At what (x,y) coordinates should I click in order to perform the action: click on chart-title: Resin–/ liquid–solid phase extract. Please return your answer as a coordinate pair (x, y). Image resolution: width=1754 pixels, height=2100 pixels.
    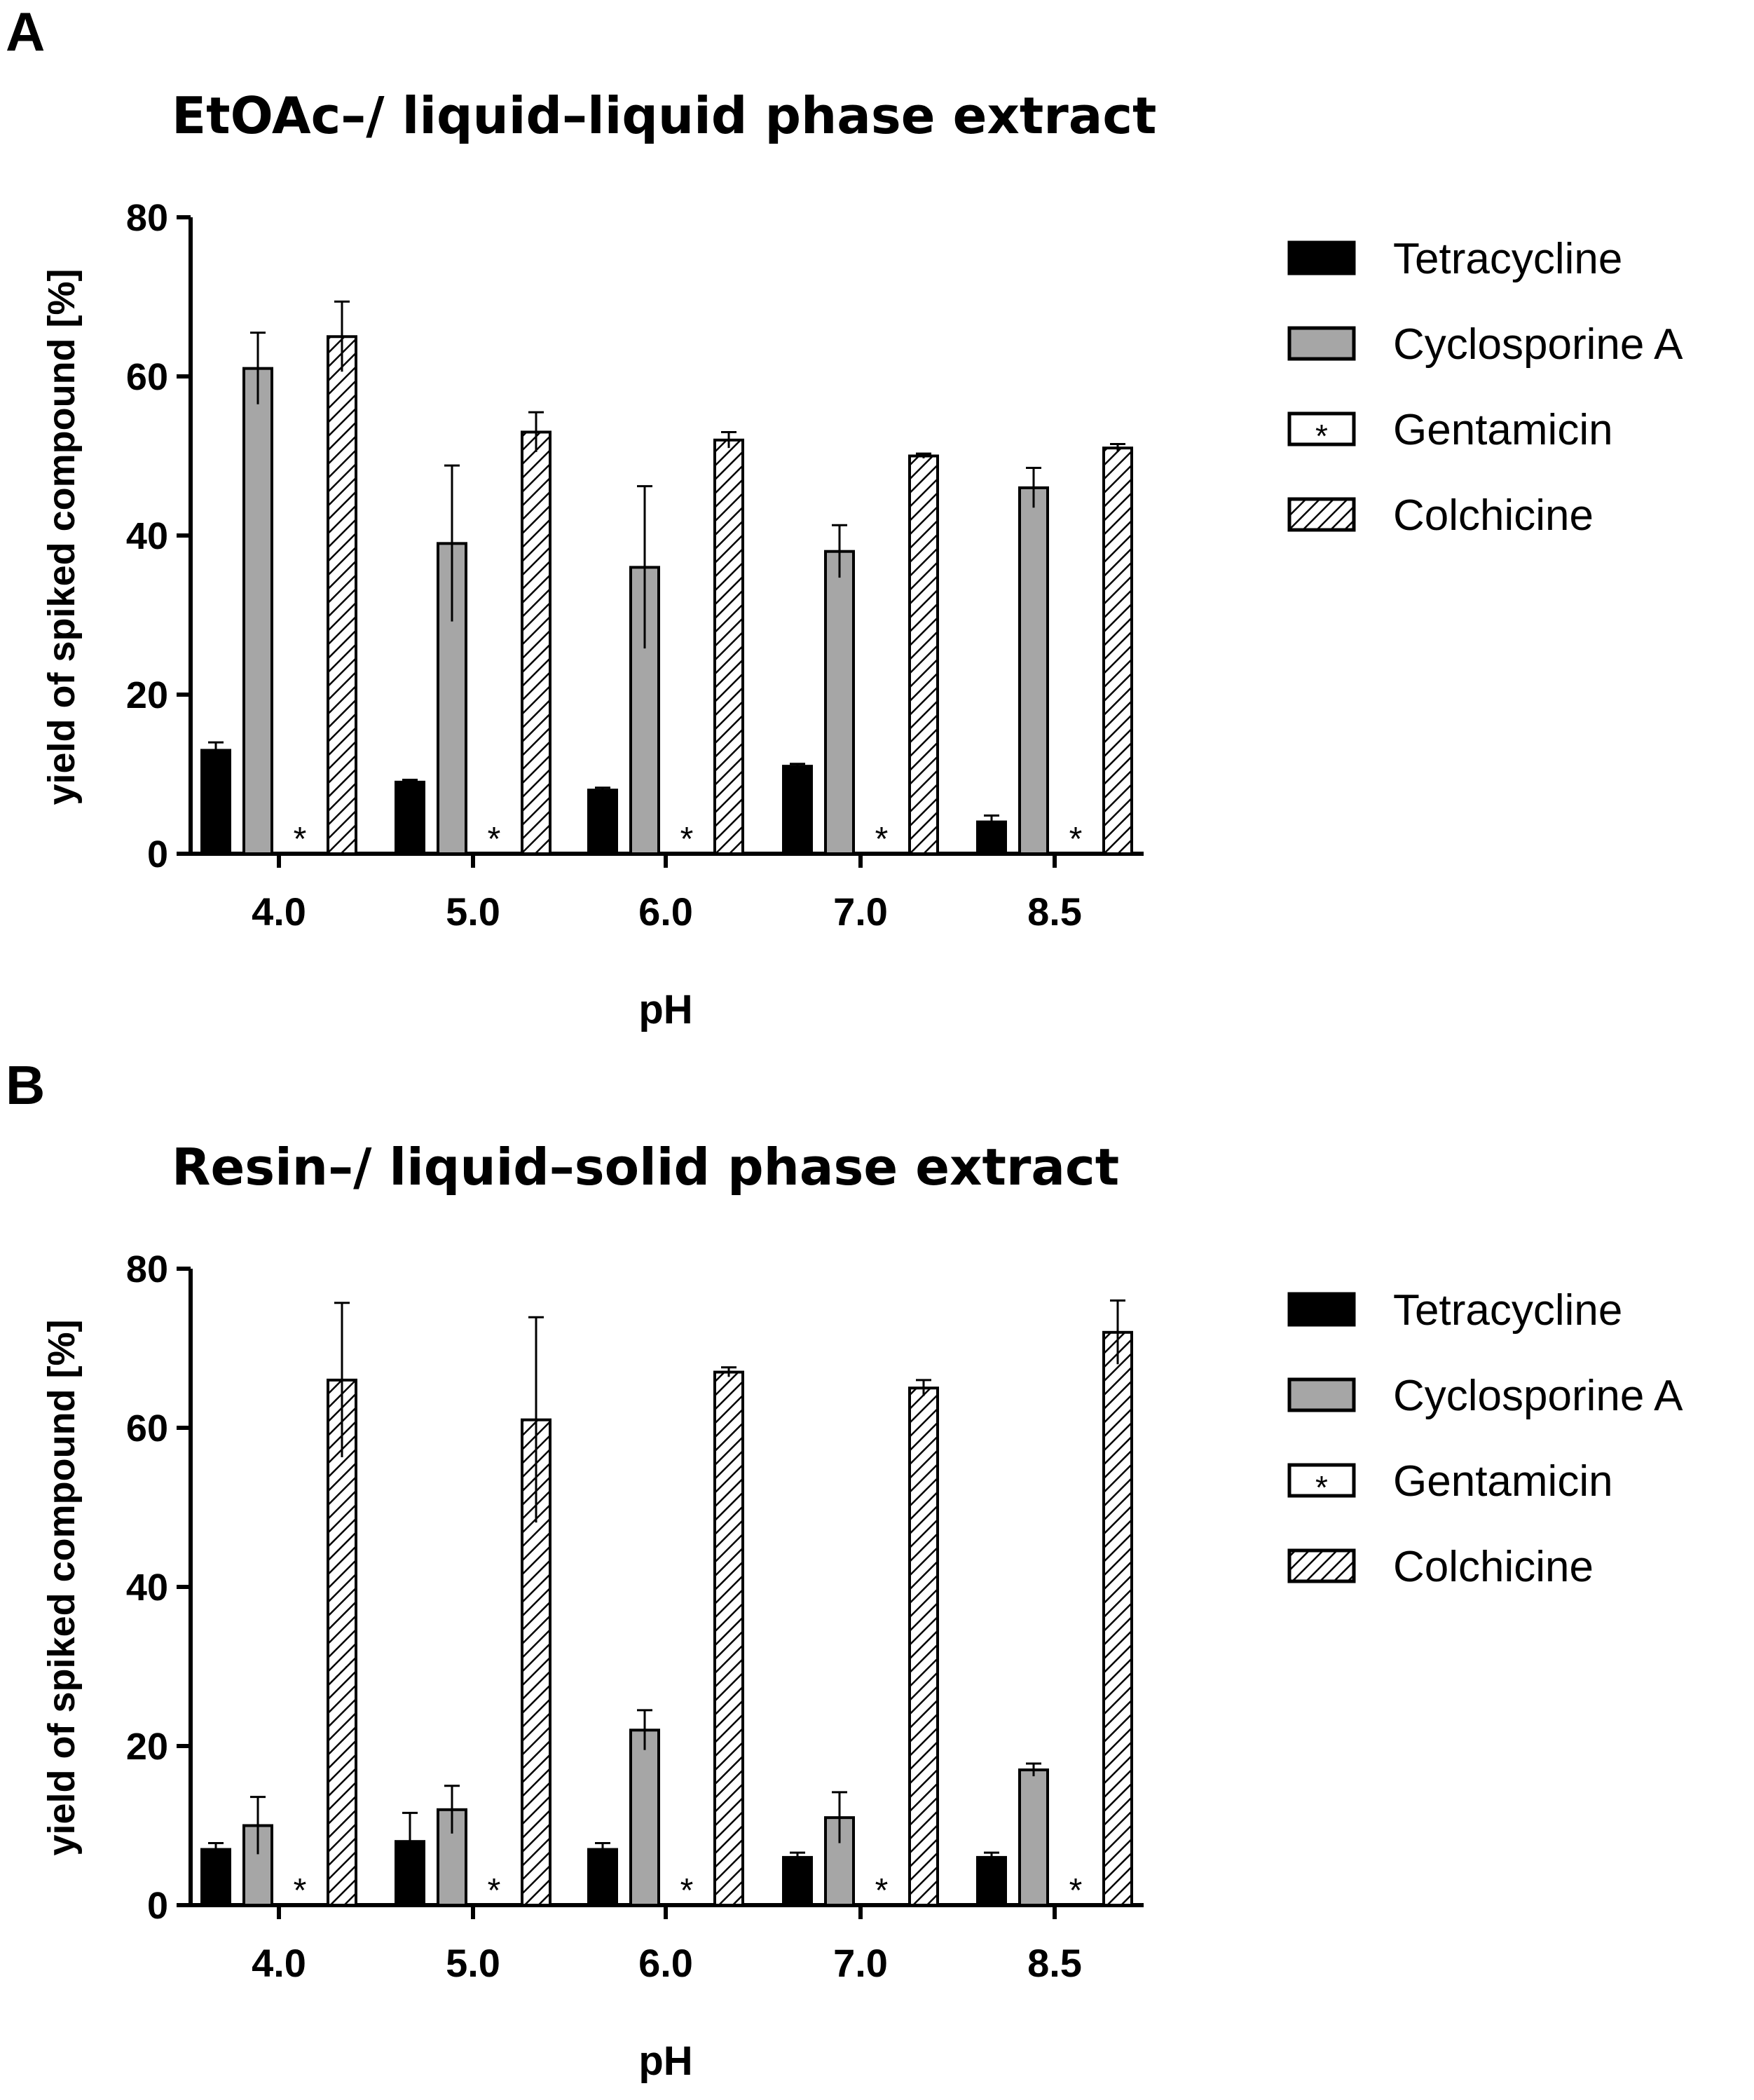
    Looking at the image, I should click on (645, 1167).